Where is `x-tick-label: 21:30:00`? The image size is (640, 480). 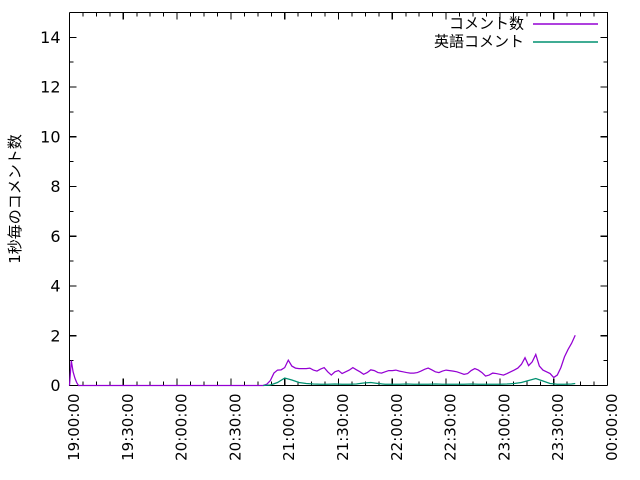 x-tick-label: 21:30:00 is located at coordinates (343, 427).